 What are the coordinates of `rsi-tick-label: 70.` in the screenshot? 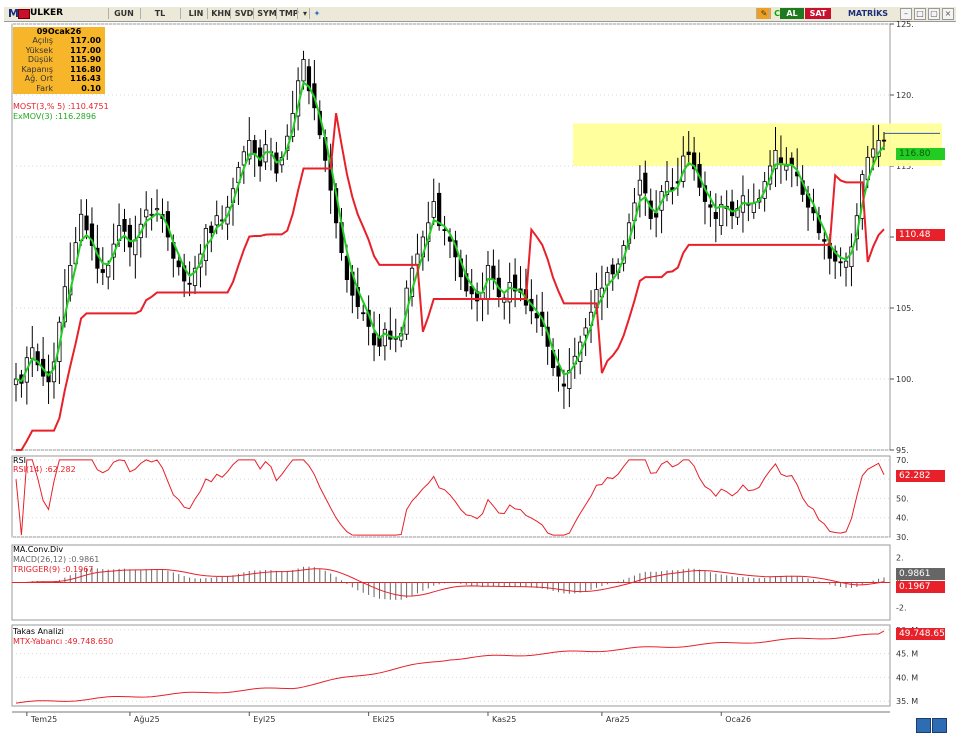 It's located at (902, 460).